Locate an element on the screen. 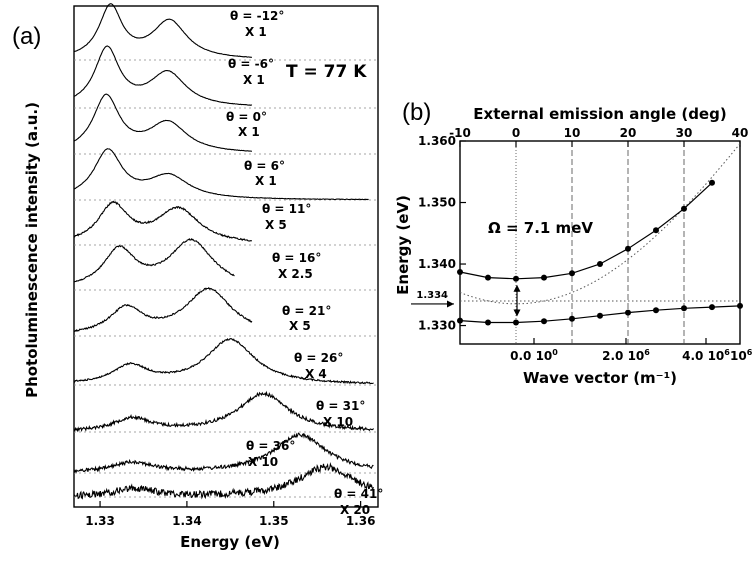 The height and width of the screenshot is (582, 752). panel-a-xlabel: Energy (eV) is located at coordinates (230, 542).